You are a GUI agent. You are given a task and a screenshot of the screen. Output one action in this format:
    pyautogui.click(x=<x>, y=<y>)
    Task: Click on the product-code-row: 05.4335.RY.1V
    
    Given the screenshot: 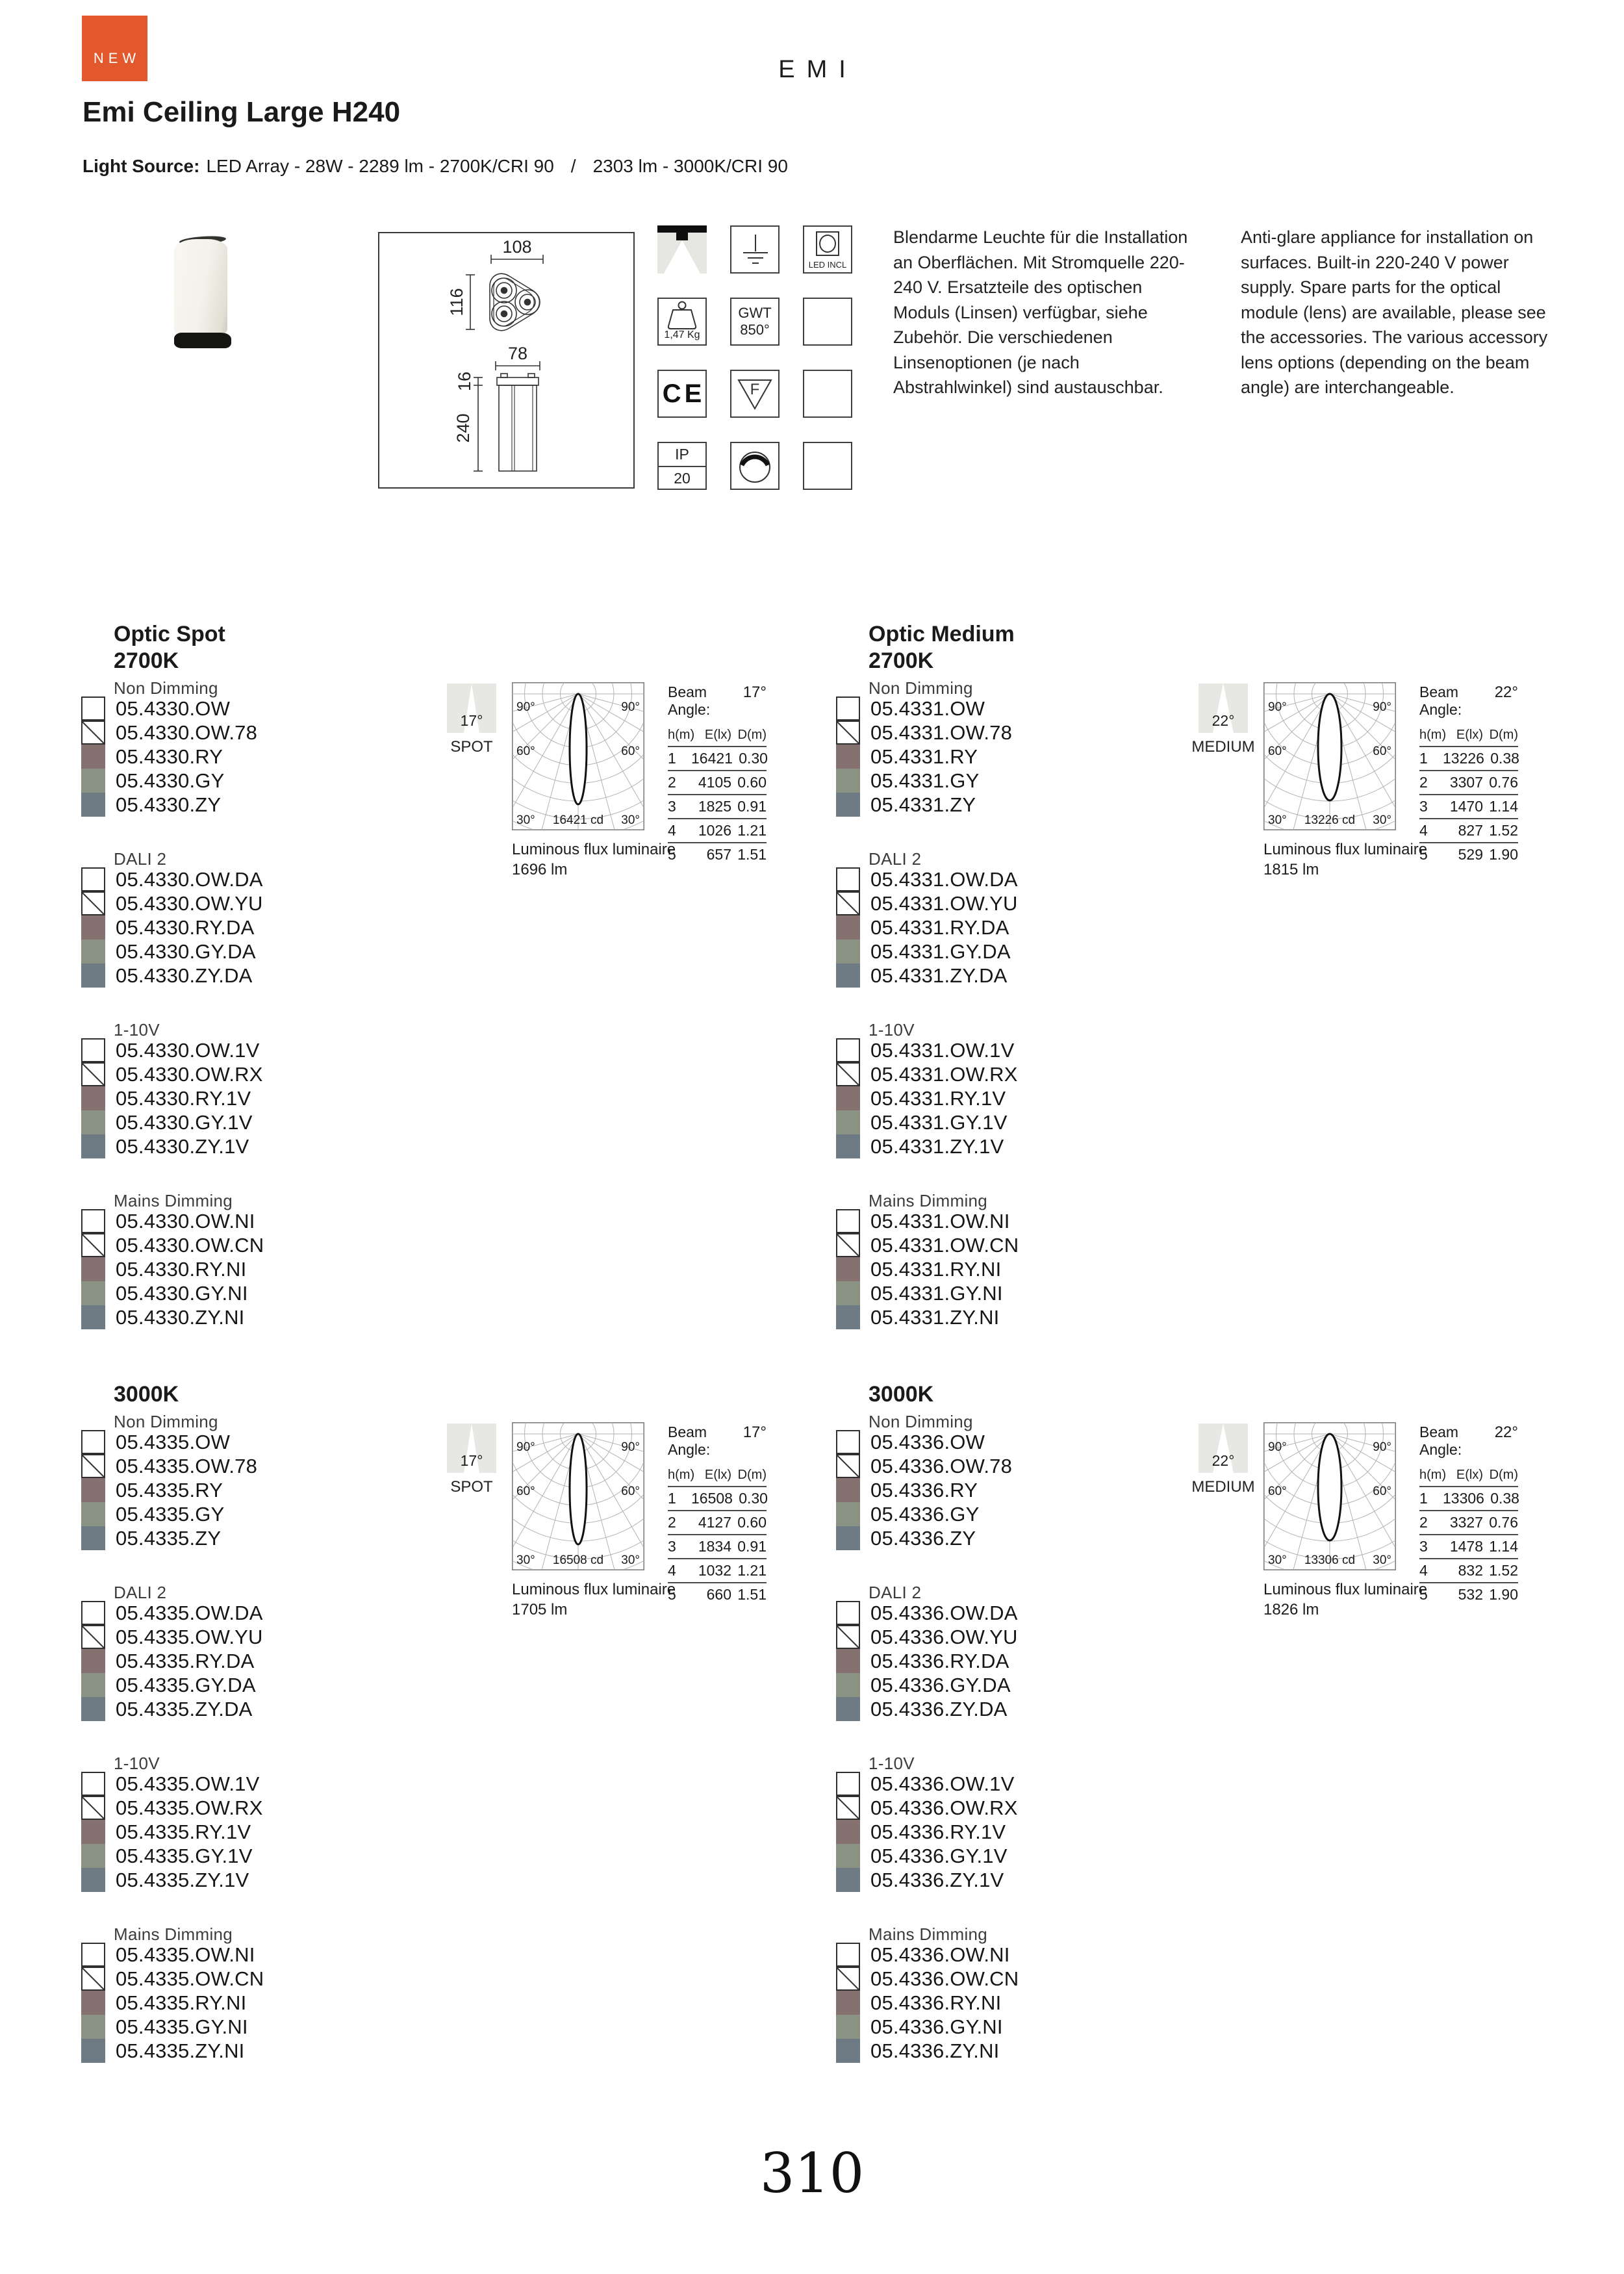 What is the action you would take?
    pyautogui.click(x=263, y=1832)
    